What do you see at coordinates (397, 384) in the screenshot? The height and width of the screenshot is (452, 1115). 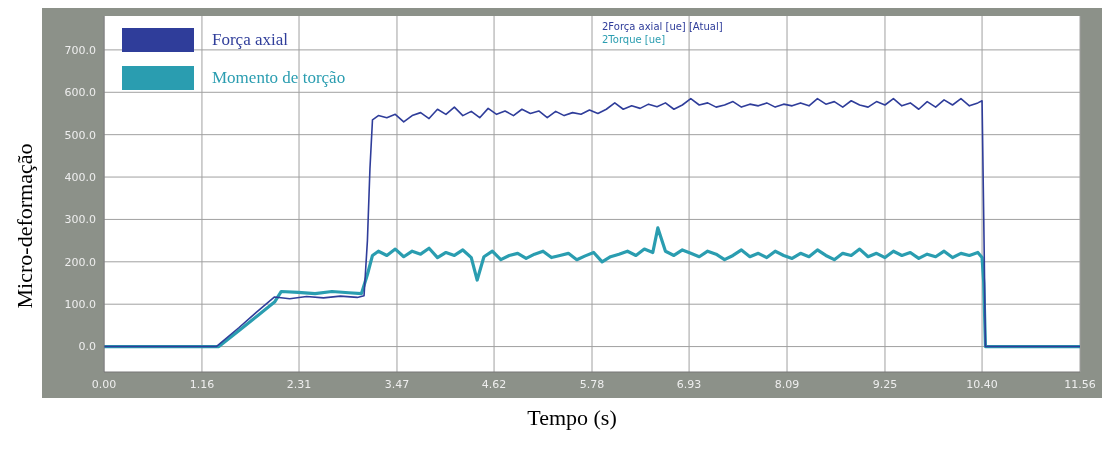 I see `x-tick-label: 3.47` at bounding box center [397, 384].